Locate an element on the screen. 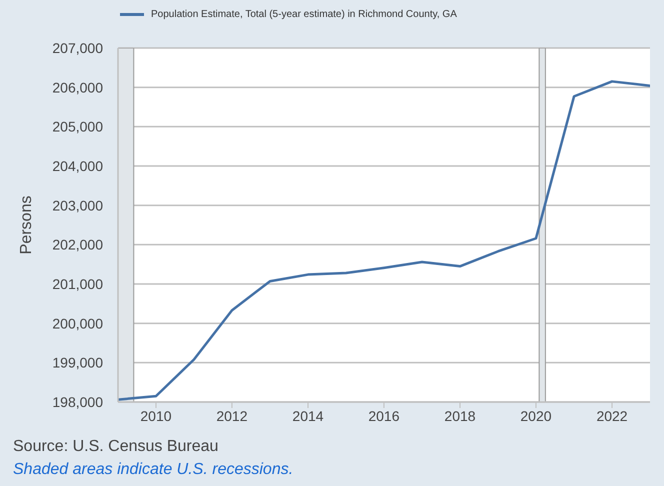 The height and width of the screenshot is (486, 664). y-tick-label: 198,000 is located at coordinates (78, 402).